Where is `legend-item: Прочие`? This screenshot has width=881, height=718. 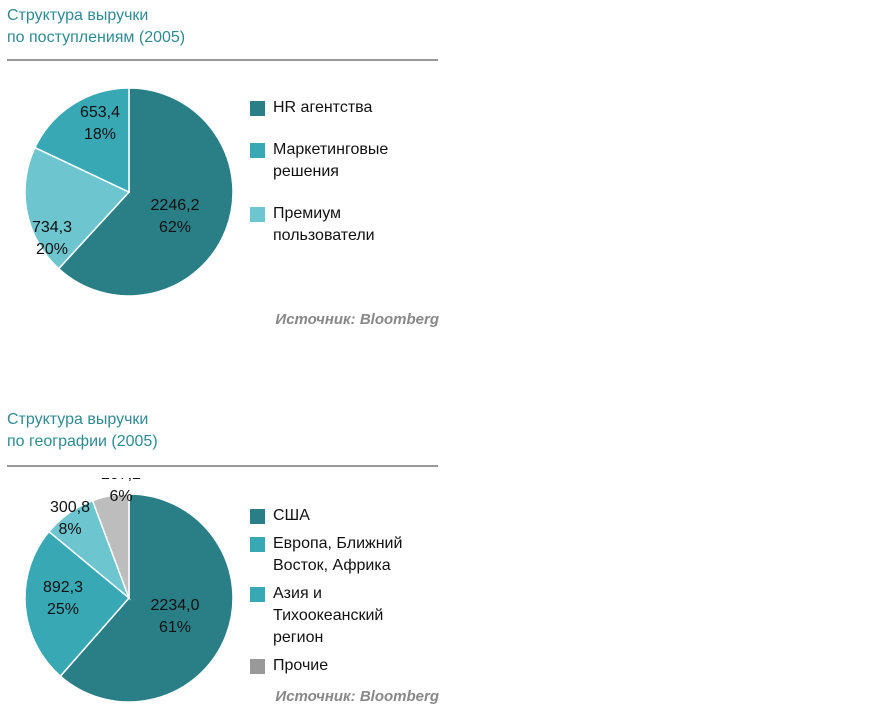 legend-item: Прочие is located at coordinates (326, 666).